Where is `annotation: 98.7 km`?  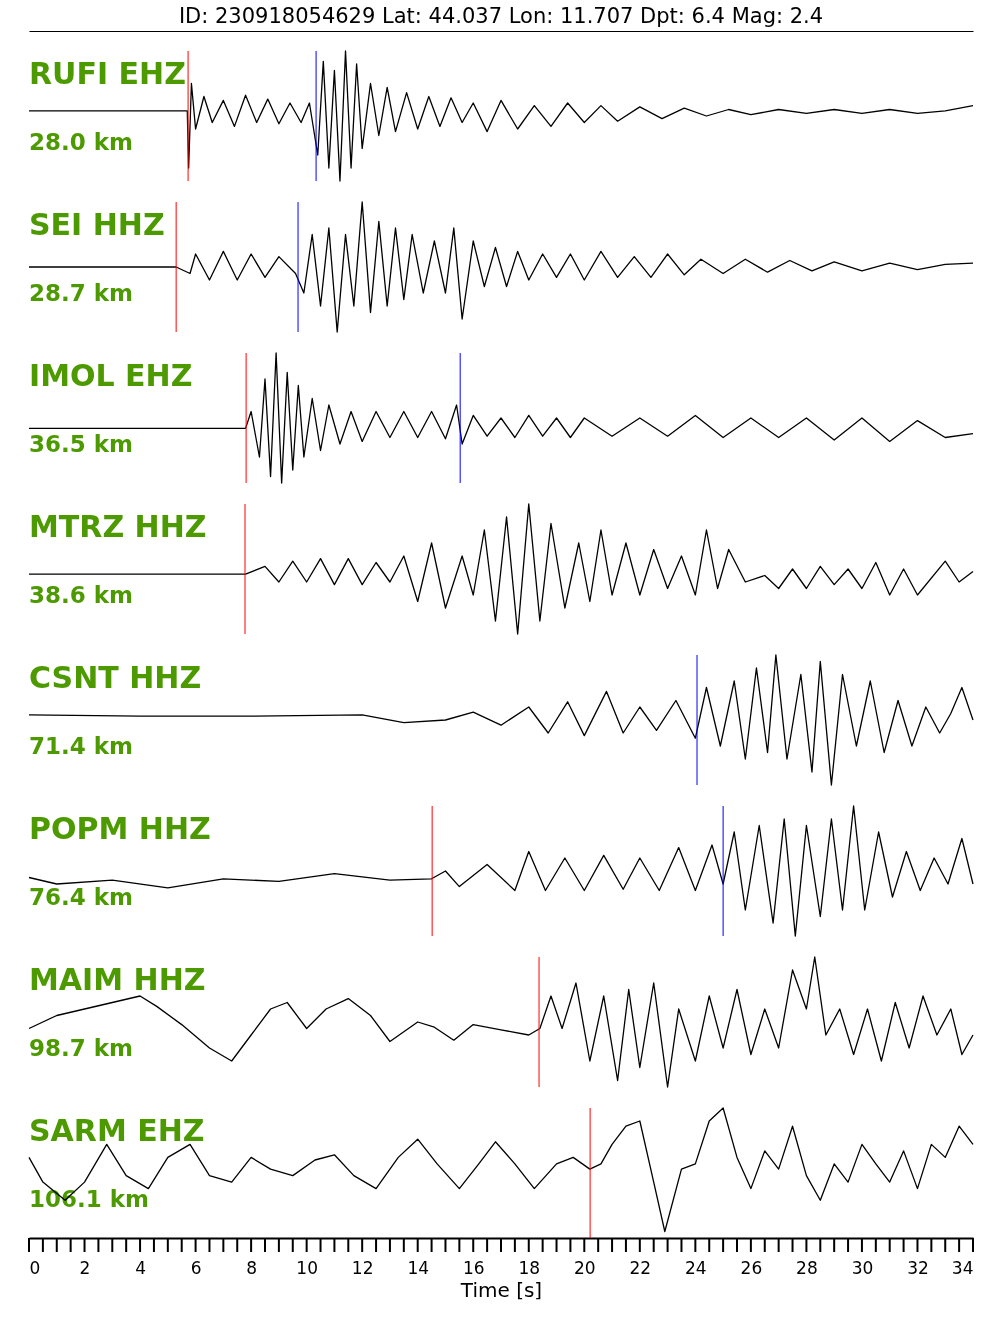 annotation: 98.7 km is located at coordinates (81, 1048).